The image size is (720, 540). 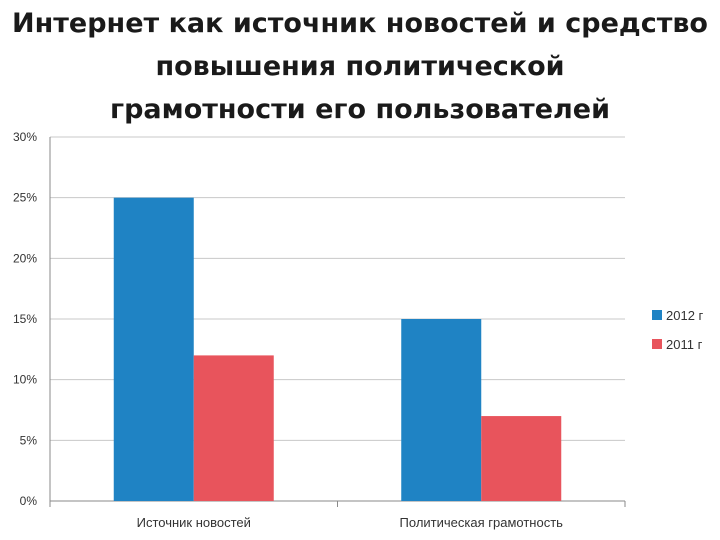 What do you see at coordinates (482, 522) in the screenshot?
I see `x-category-label-1: Политическая грамотность` at bounding box center [482, 522].